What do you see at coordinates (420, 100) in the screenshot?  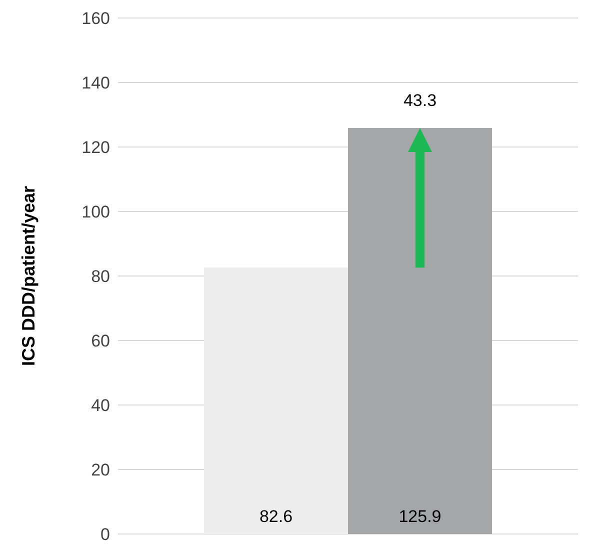 I see `annotation: 43.3` at bounding box center [420, 100].